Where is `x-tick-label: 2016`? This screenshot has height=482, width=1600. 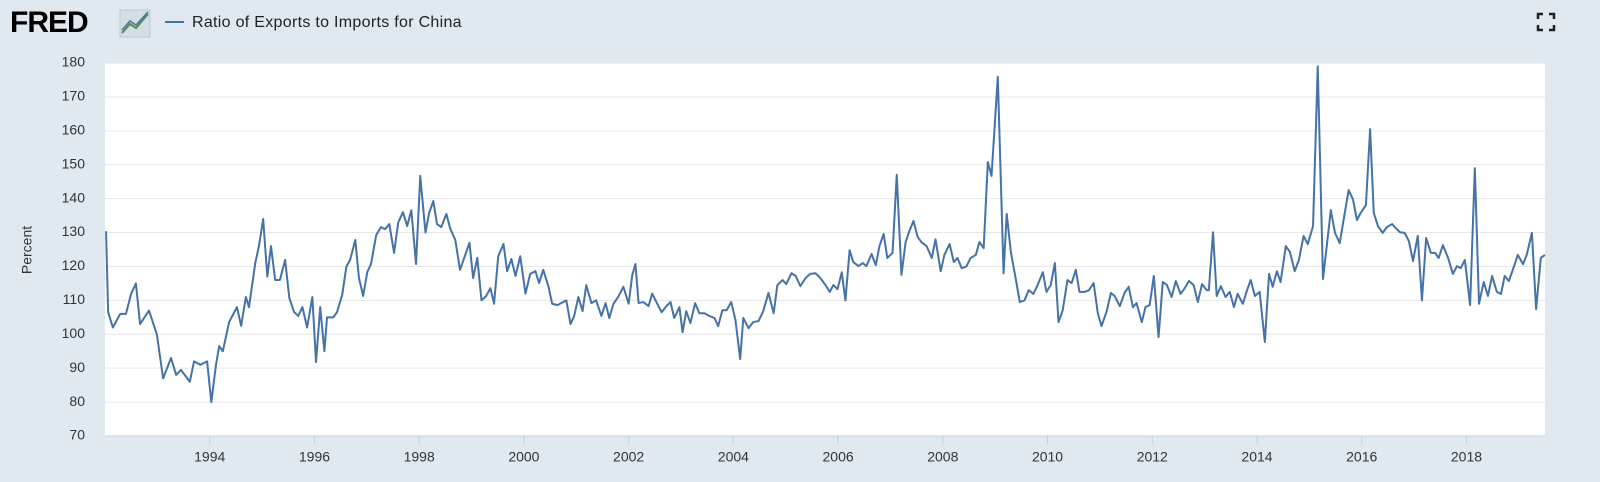 x-tick-label: 2016 is located at coordinates (1361, 457).